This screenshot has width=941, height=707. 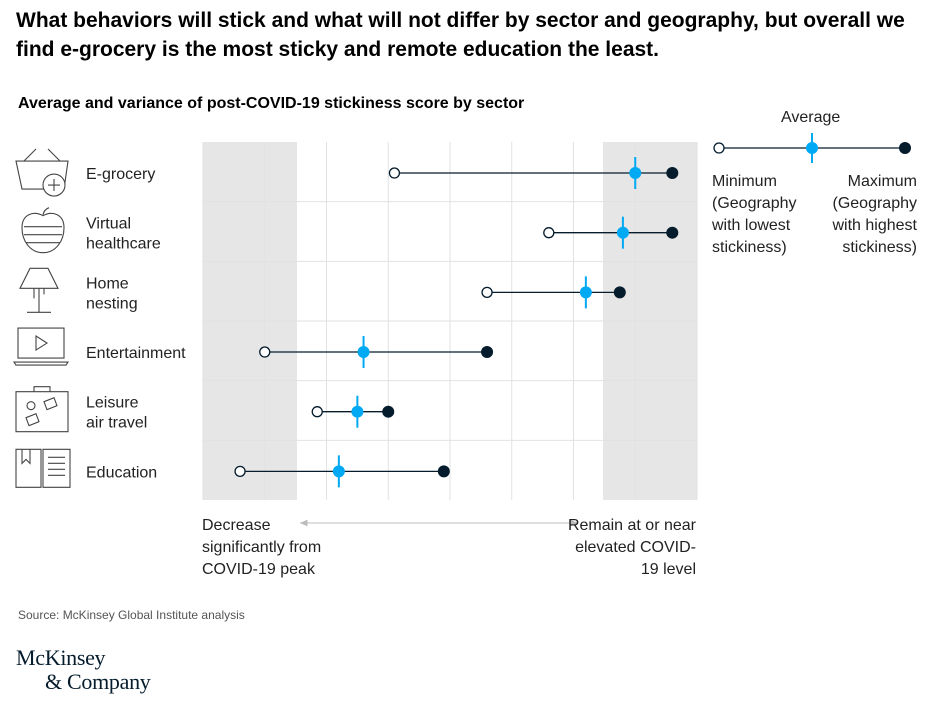 What do you see at coordinates (112, 293) in the screenshot?
I see `sector-label: Home nesting` at bounding box center [112, 293].